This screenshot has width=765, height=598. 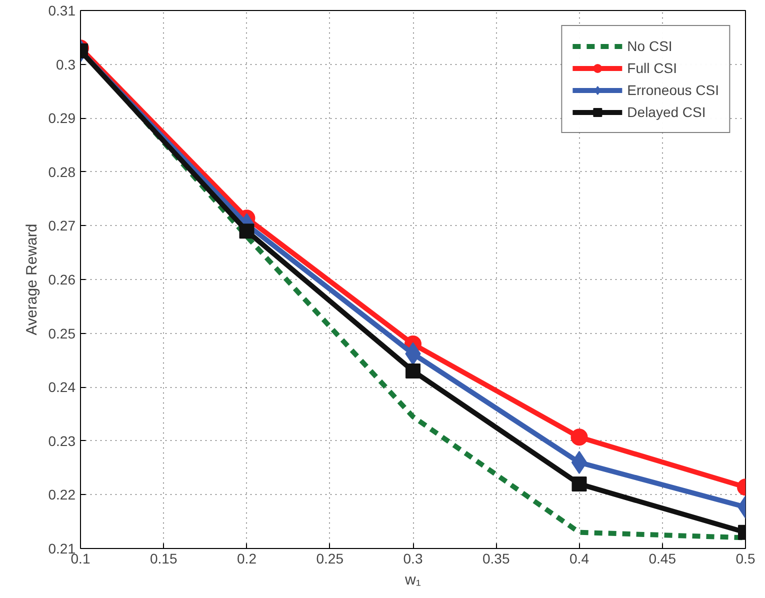 What do you see at coordinates (413, 558) in the screenshot?
I see `x-tick-label: 0.3` at bounding box center [413, 558].